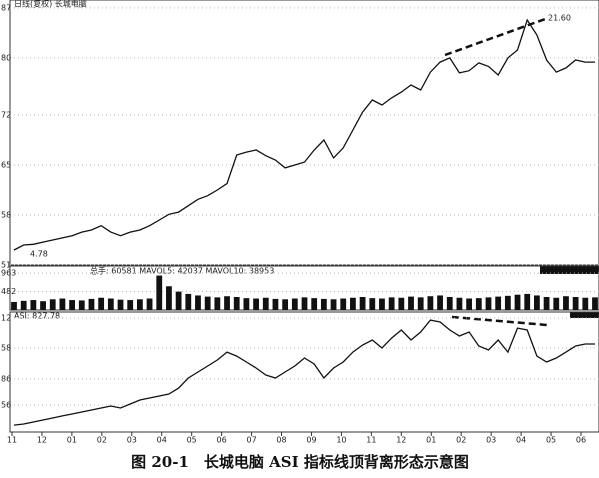 This screenshot has height=478, width=599. What do you see at coordinates (6, 7) in the screenshot?
I see `y-tick-label: 87` at bounding box center [6, 7].